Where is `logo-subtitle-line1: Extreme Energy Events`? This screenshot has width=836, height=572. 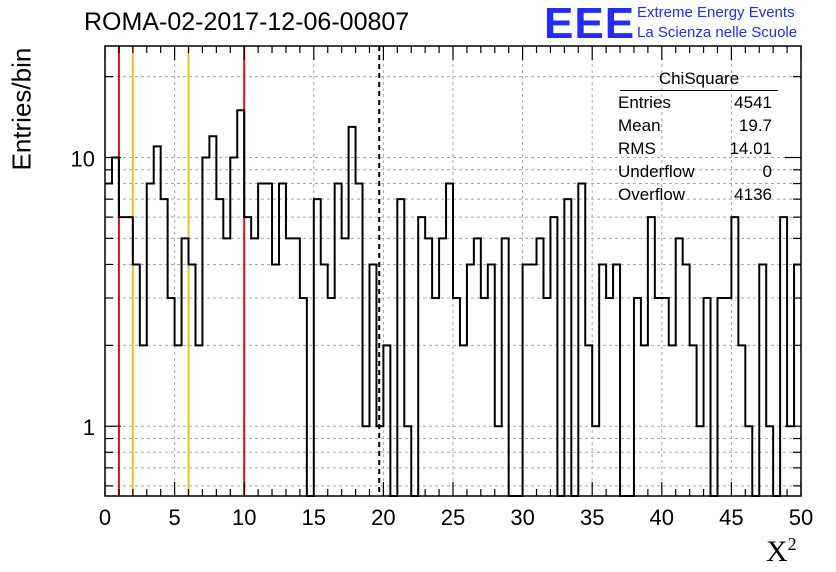 logo-subtitle-line1: Extreme Energy Events is located at coordinates (716, 12).